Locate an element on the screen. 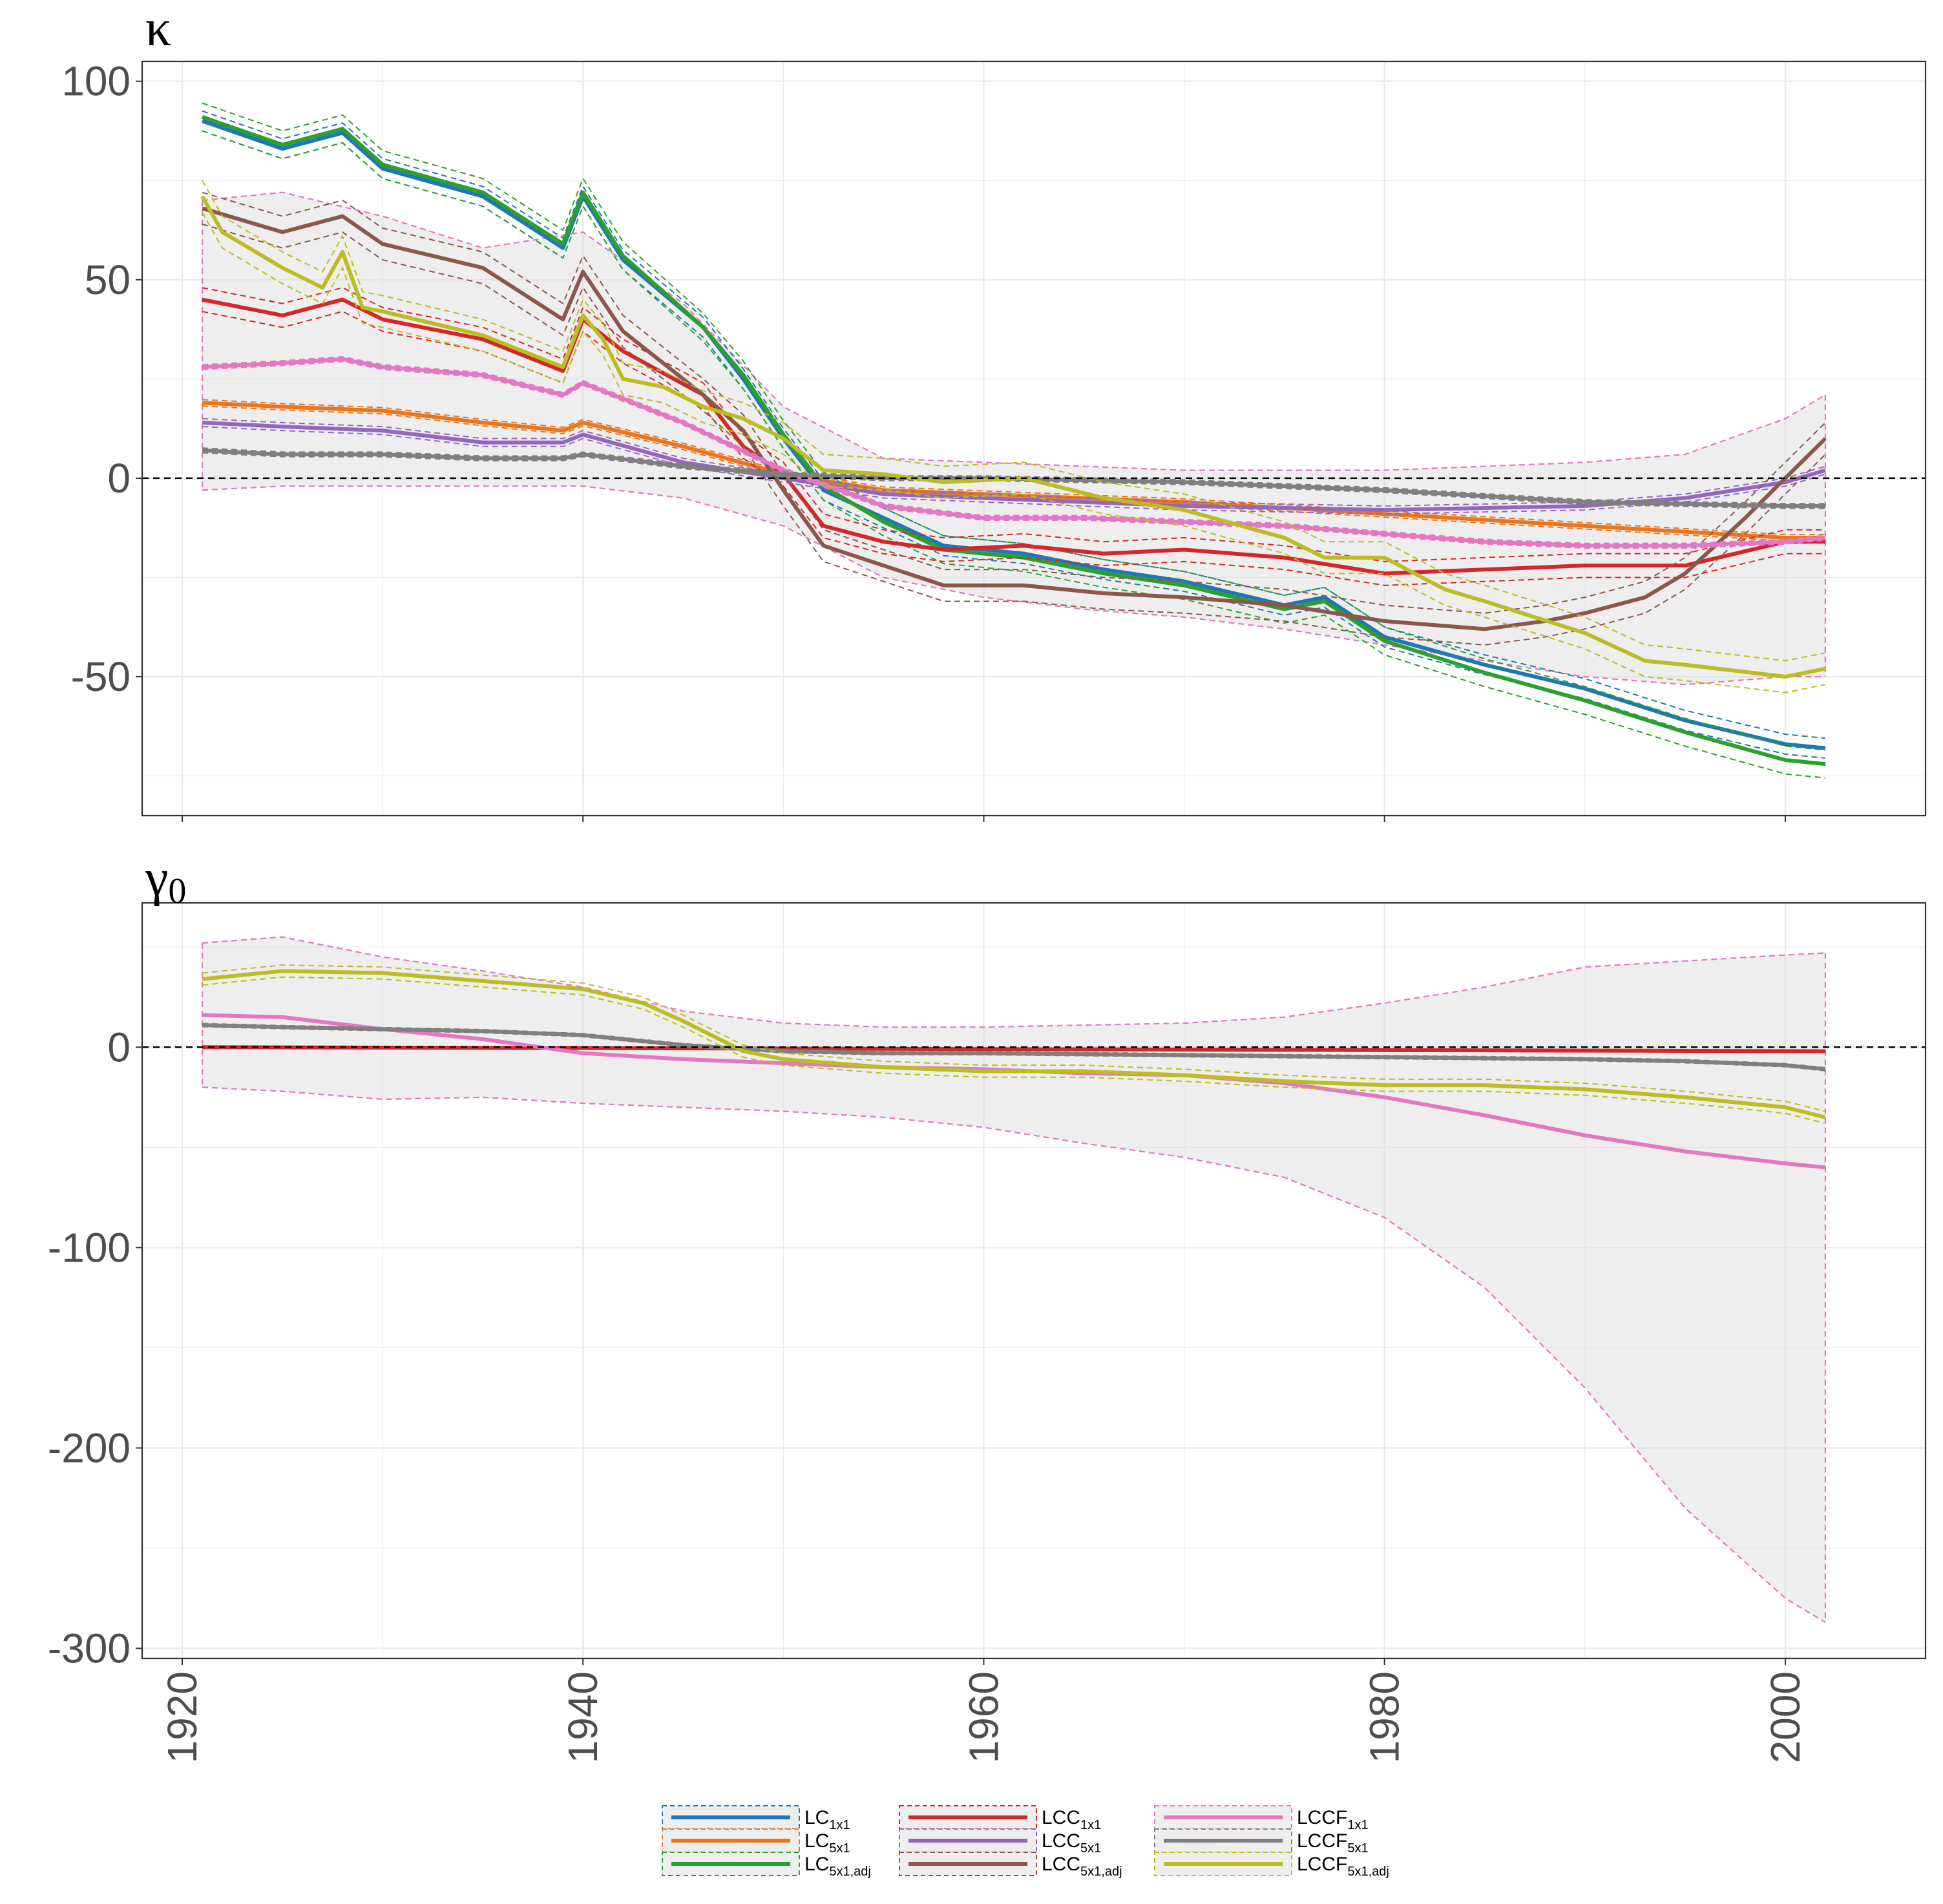  panel-title: κ is located at coordinates (158, 28).